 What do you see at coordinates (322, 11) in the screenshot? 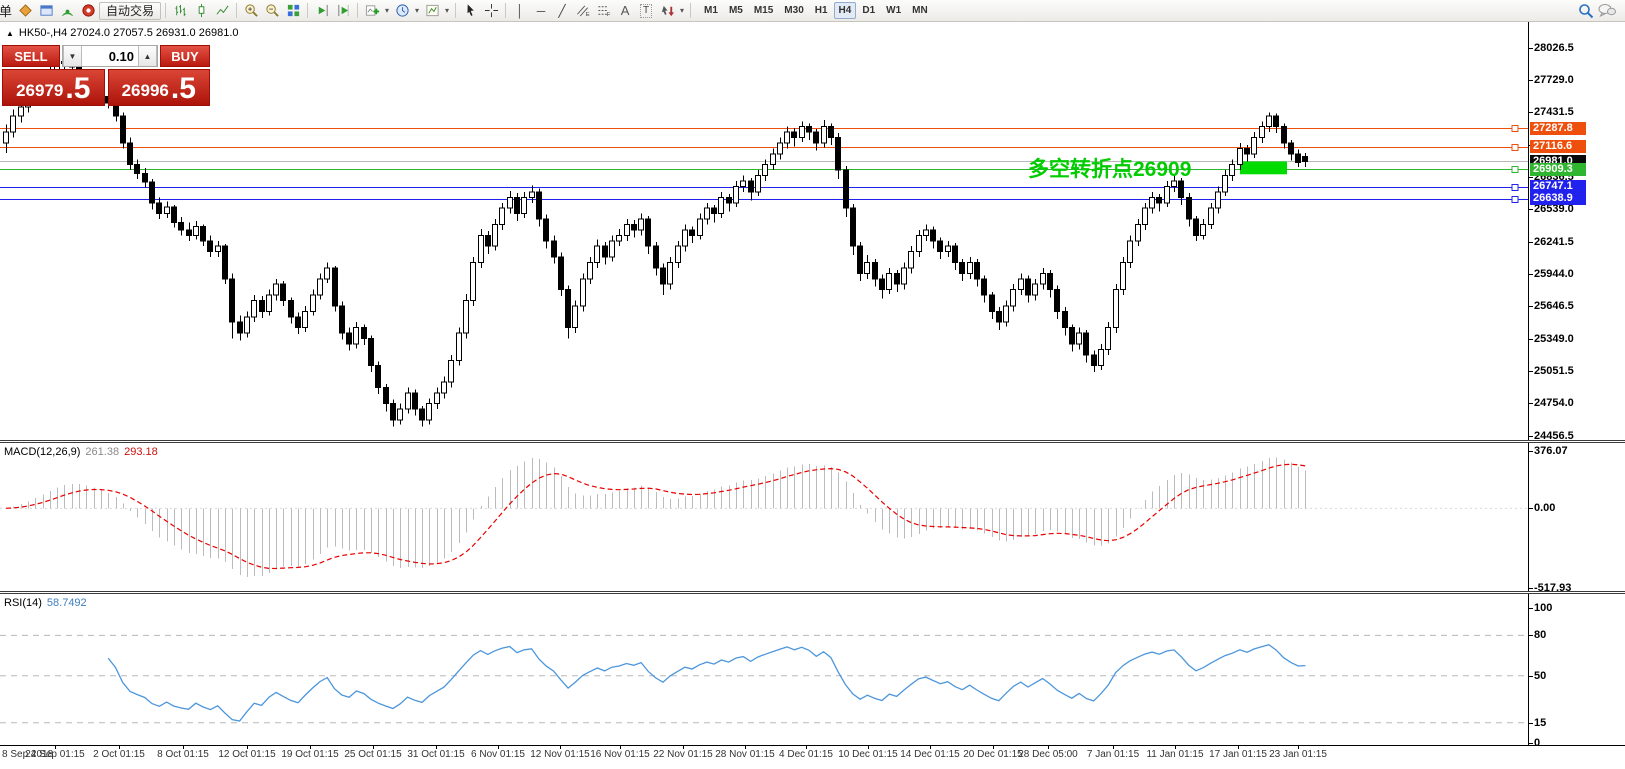
I see `auto-scroll-icon` at bounding box center [322, 11].